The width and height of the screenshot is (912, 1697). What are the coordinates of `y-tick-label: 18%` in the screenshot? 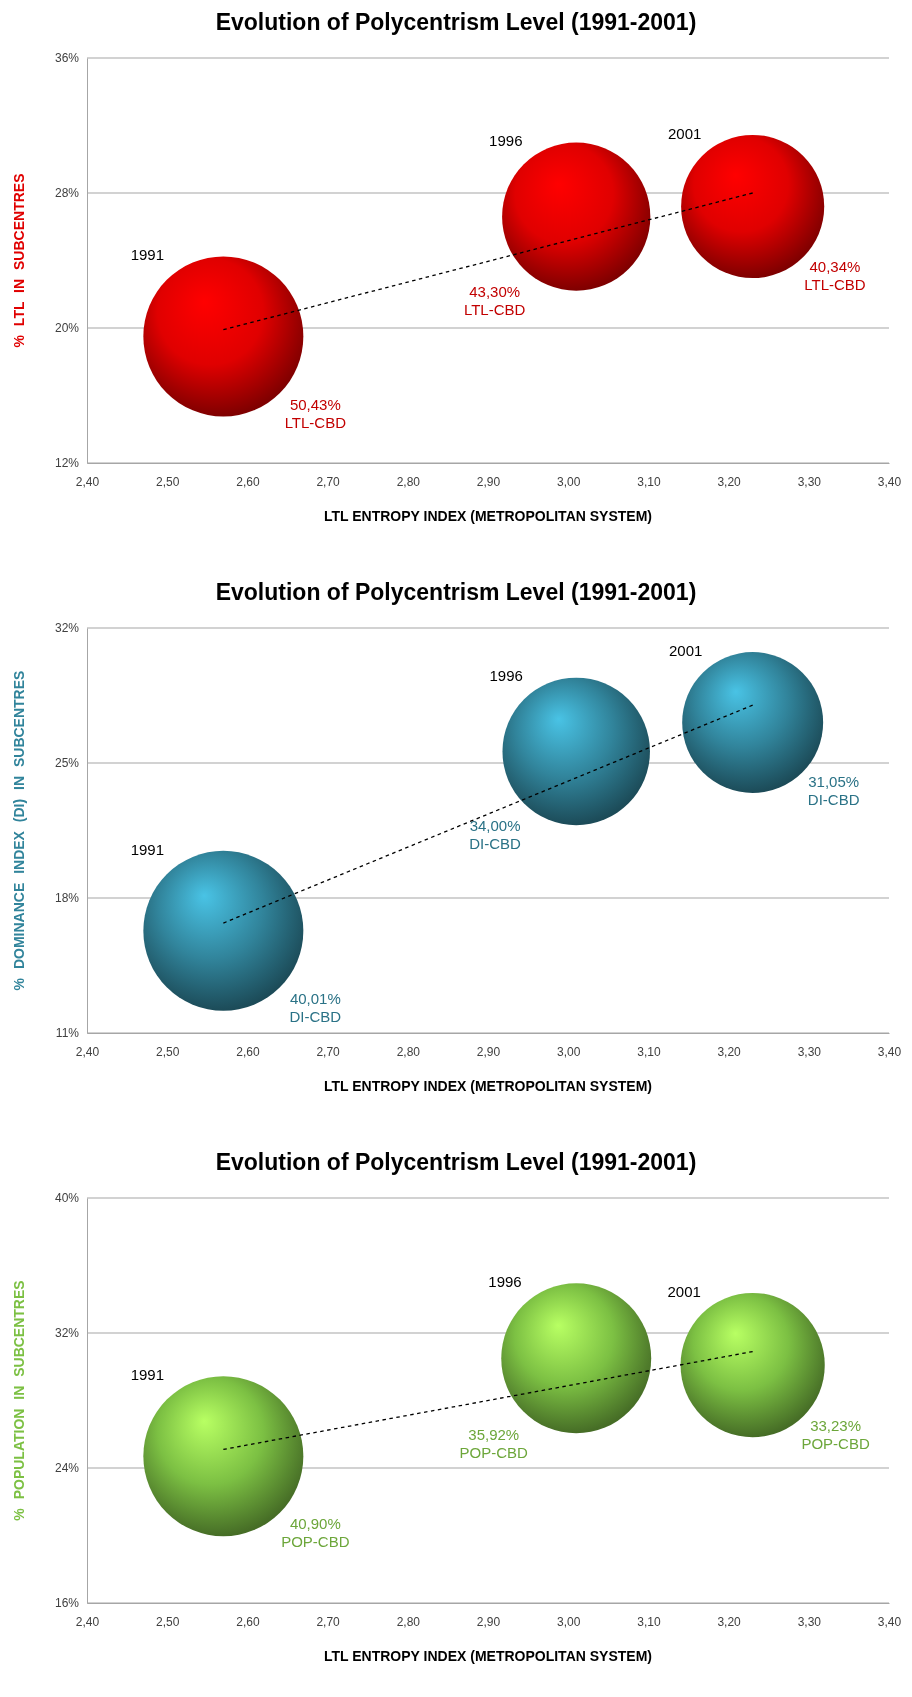 It's located at (67, 898).